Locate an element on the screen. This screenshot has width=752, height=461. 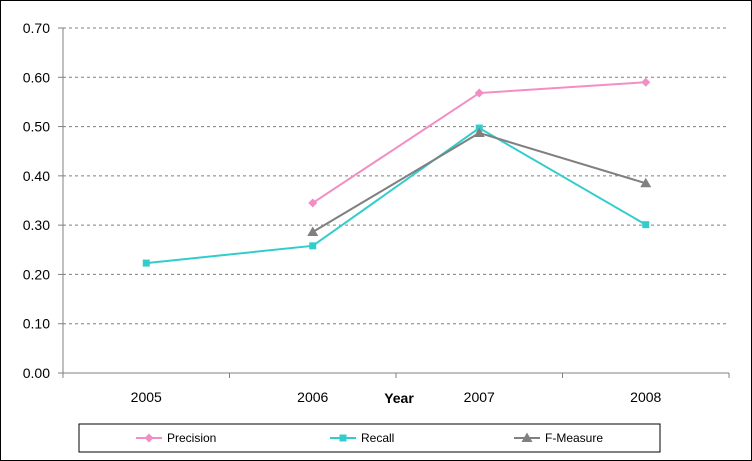
y-tick-label: 0.70 is located at coordinates (36, 28).